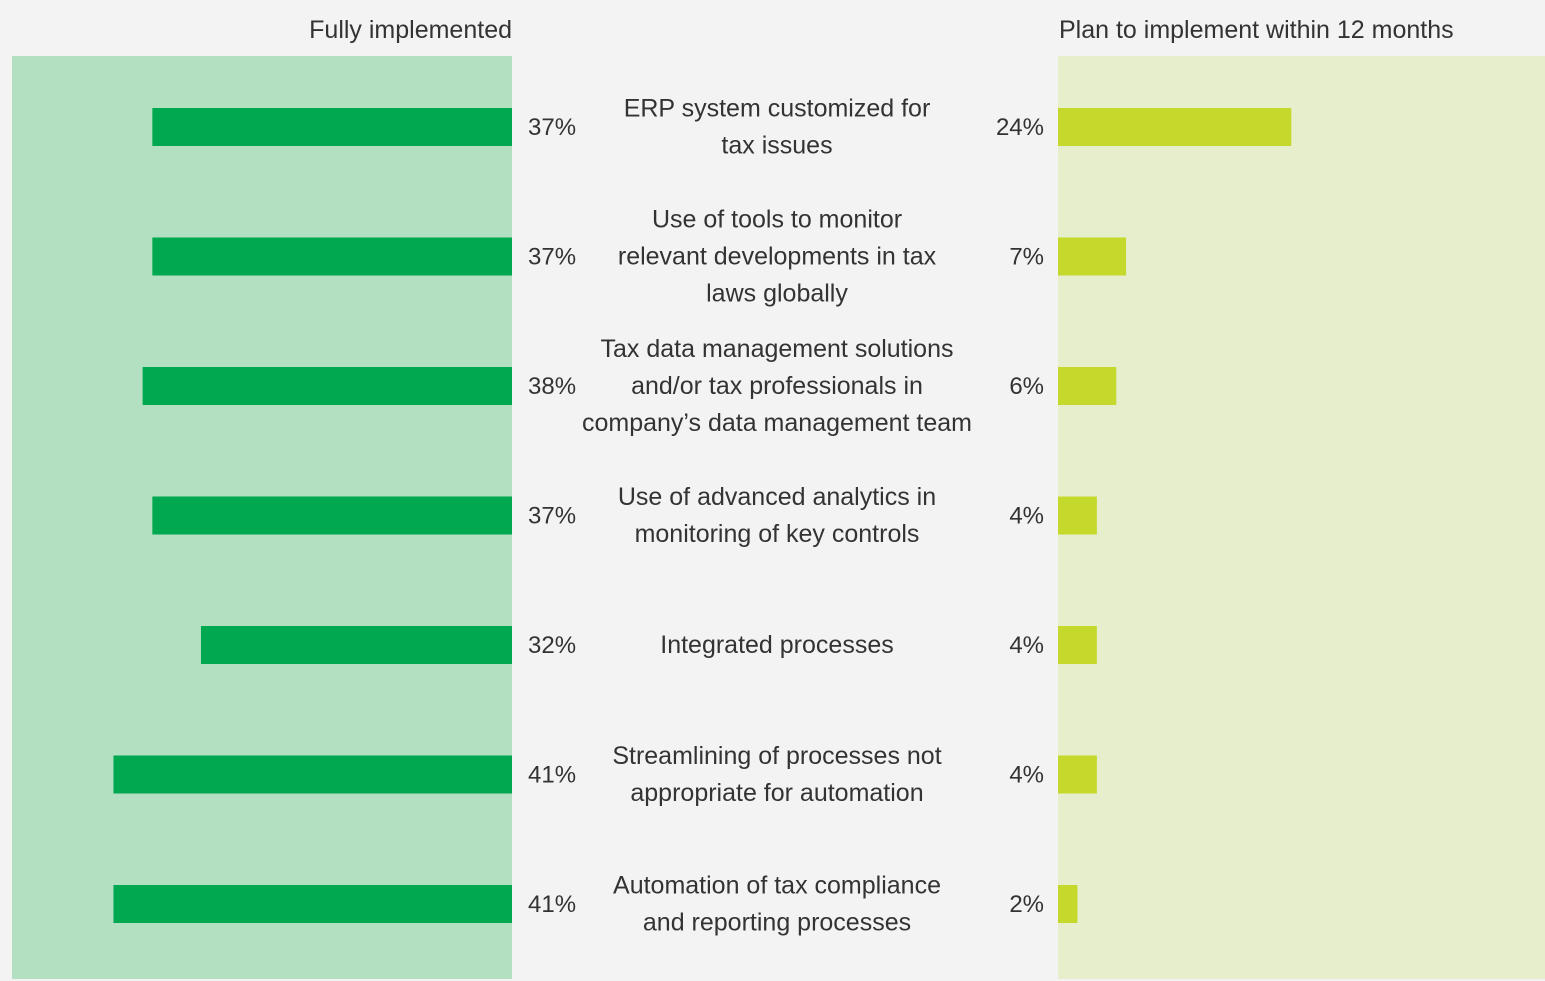  I want to click on value-label-plan-to-implement: 6%, so click(1026, 386).